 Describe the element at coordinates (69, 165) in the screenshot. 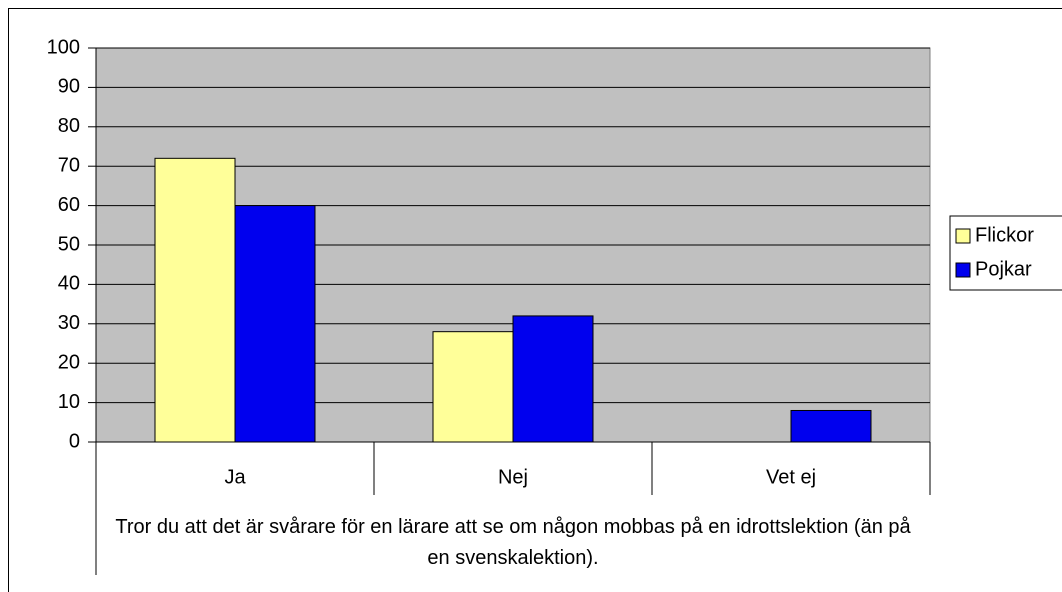

I see `y-tick-label: 70` at that location.